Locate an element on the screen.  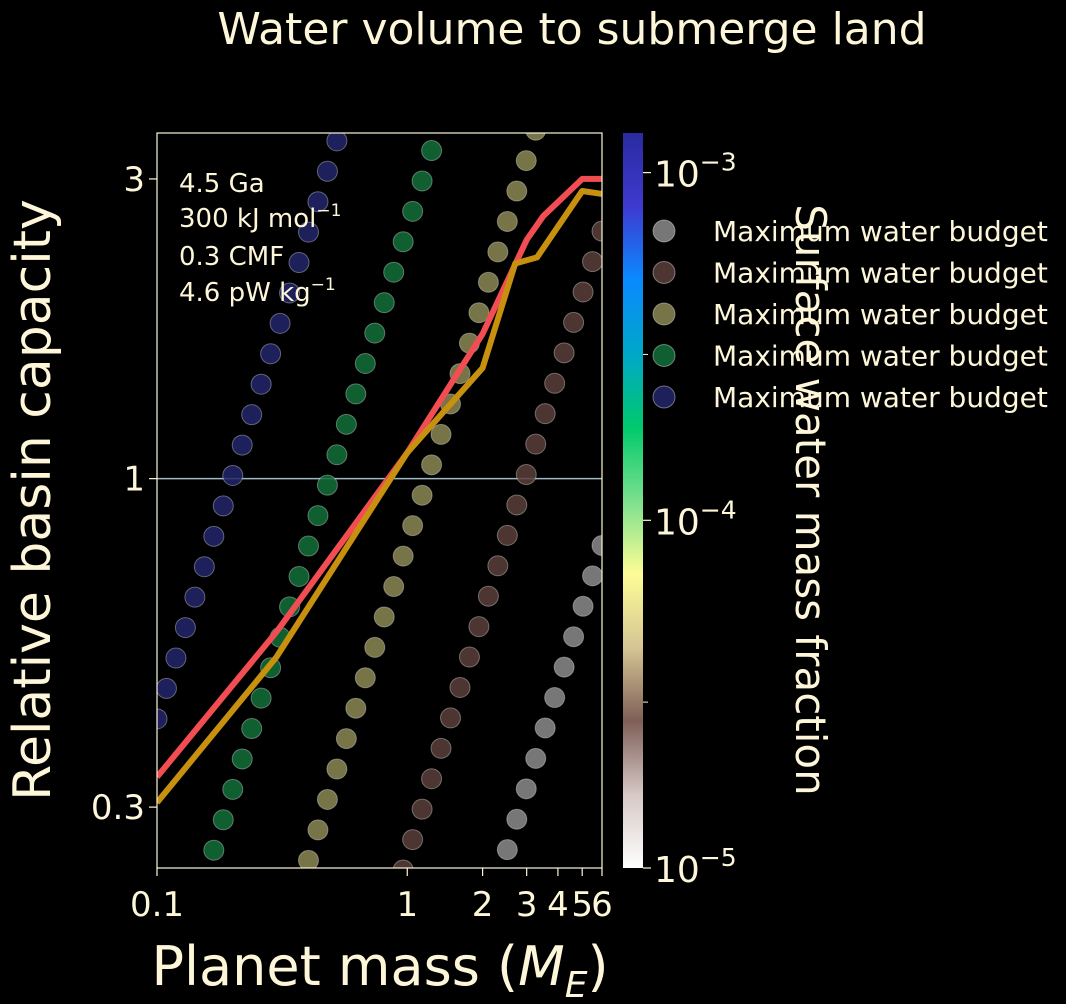
annotation-box: 4.5 Ga 300 kJ mol−1 0.3 CMF 4.6 pW kg−1 is located at coordinates (260, 238).